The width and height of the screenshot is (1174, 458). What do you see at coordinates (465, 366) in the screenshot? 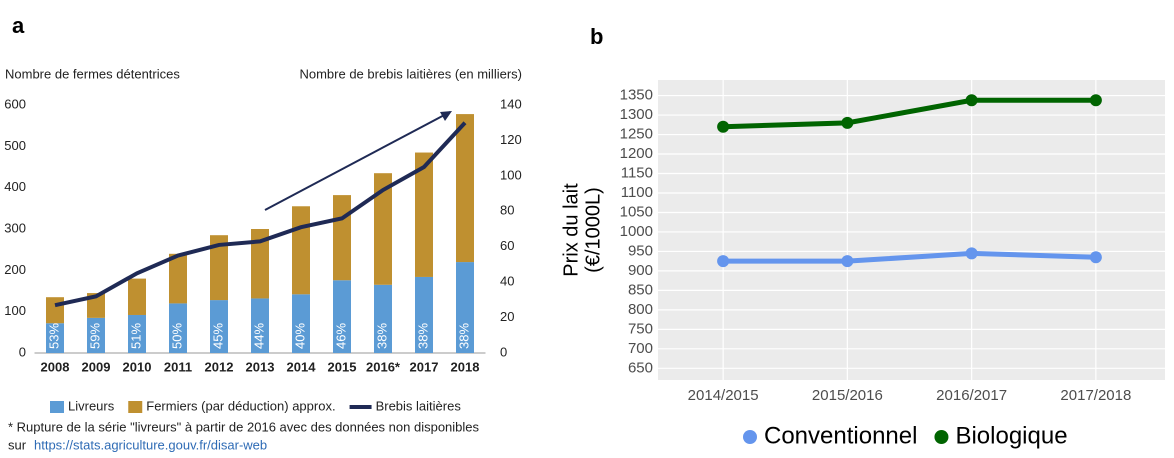
I see `x-tick-label: 2018` at bounding box center [465, 366].